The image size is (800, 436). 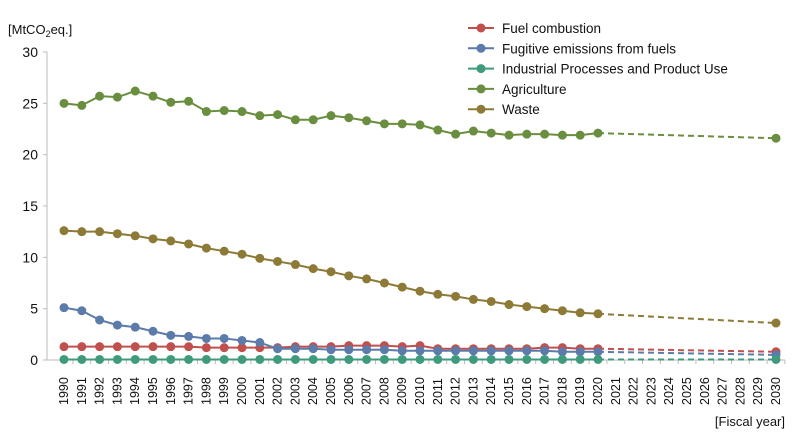 What do you see at coordinates (40, 30) in the screenshot?
I see `y-axis-label: [MtCO2eq.]` at bounding box center [40, 30].